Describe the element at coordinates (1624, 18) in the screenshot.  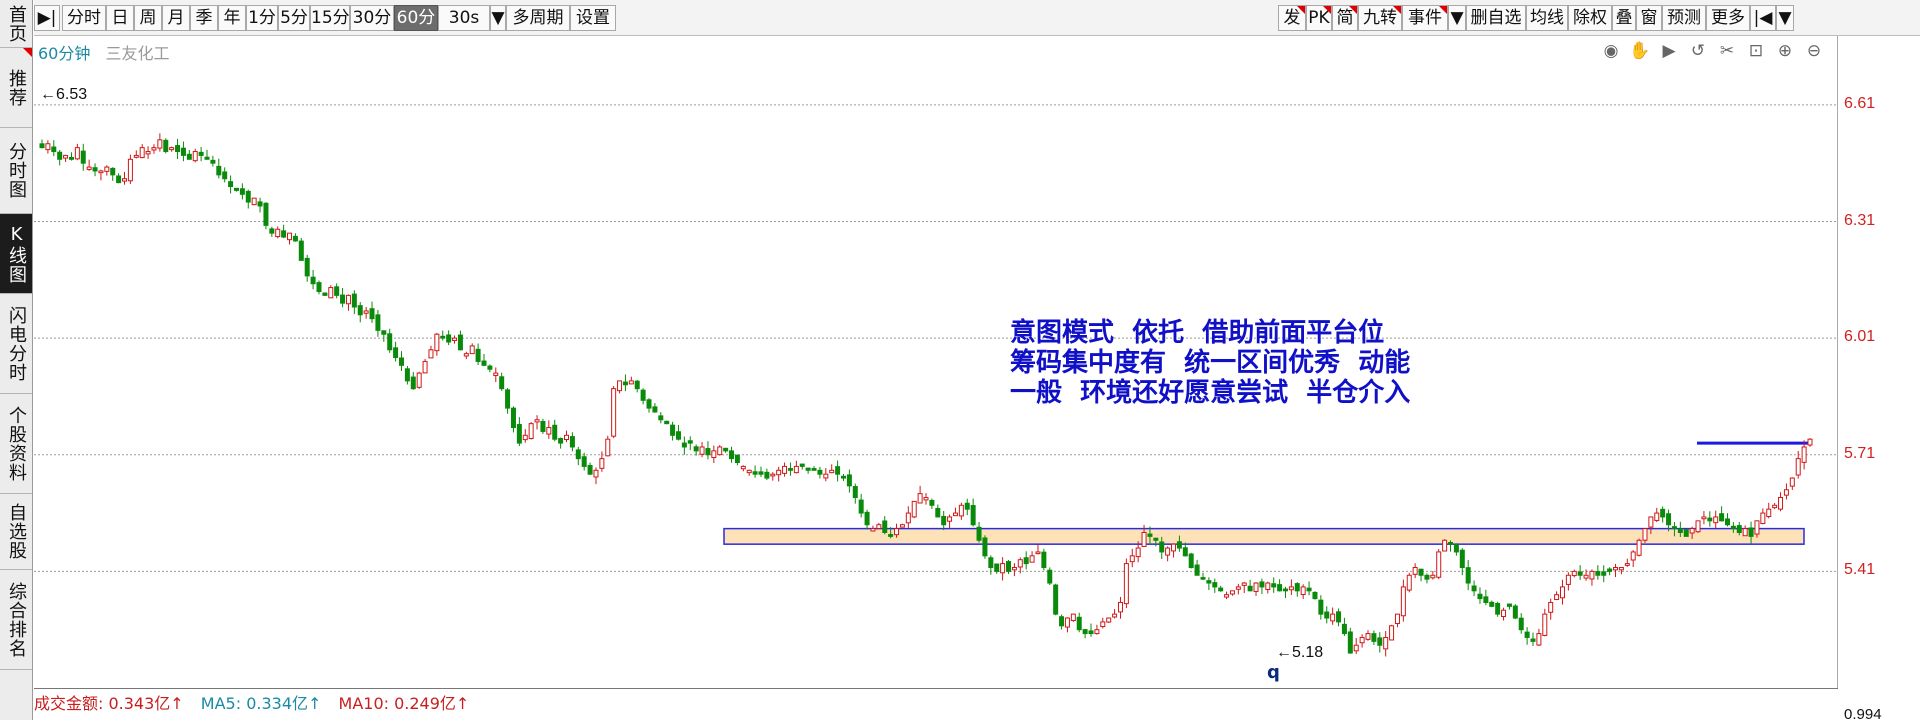
I see `toolbar-button: 叠` at that location.